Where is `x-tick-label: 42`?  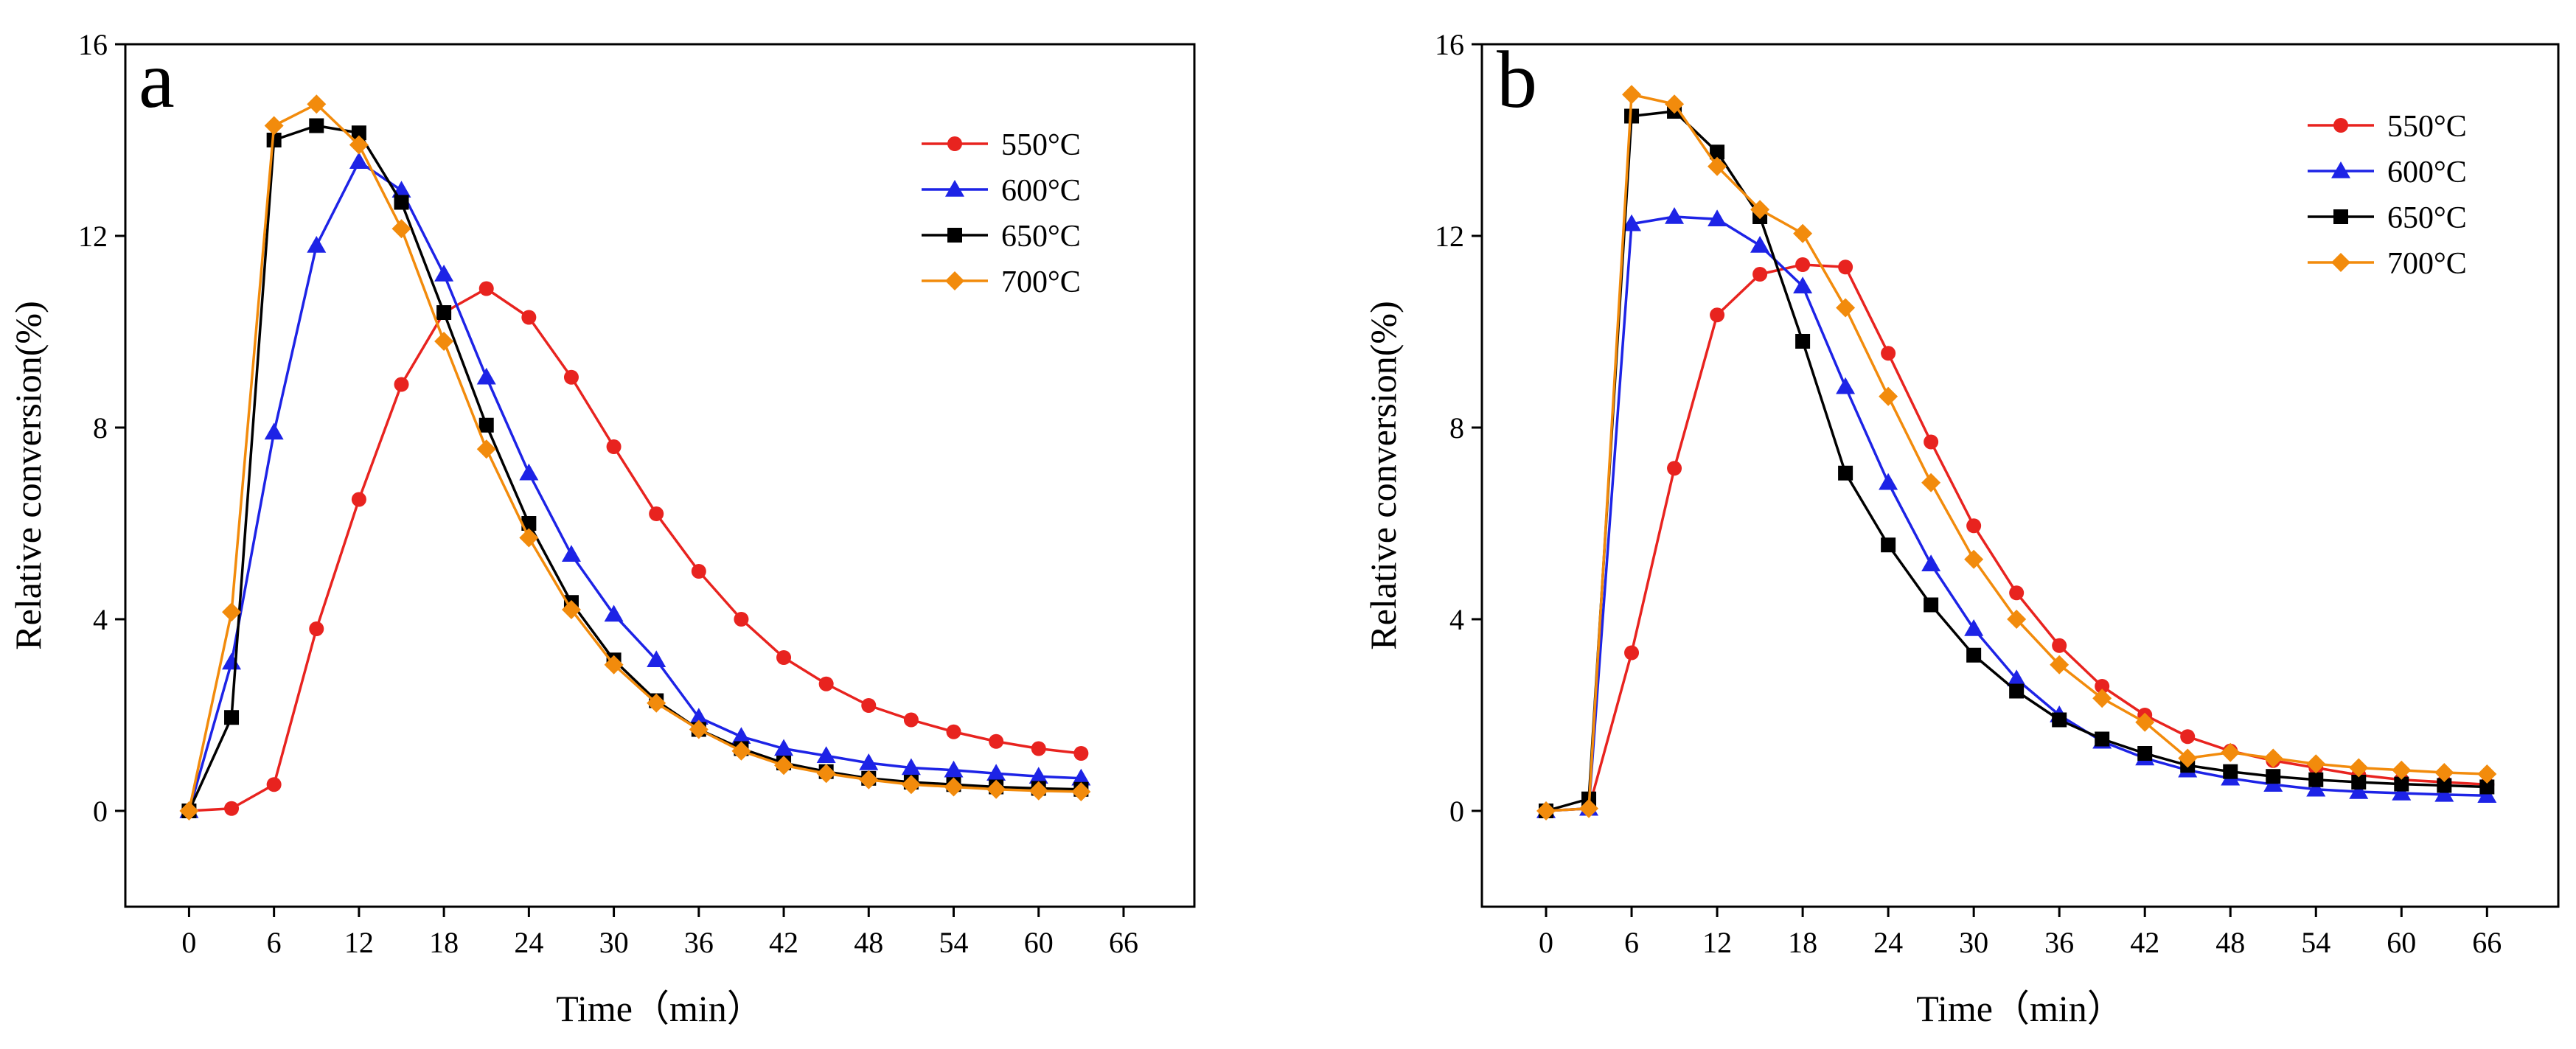
x-tick-label: 42 is located at coordinates (783, 943).